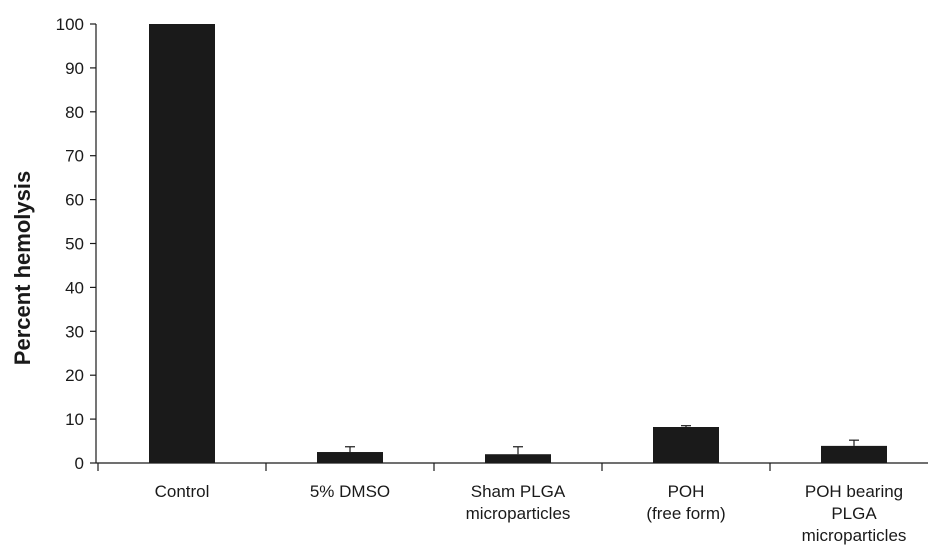 The image size is (930, 548). I want to click on y-tick-label: 10, so click(74, 419).